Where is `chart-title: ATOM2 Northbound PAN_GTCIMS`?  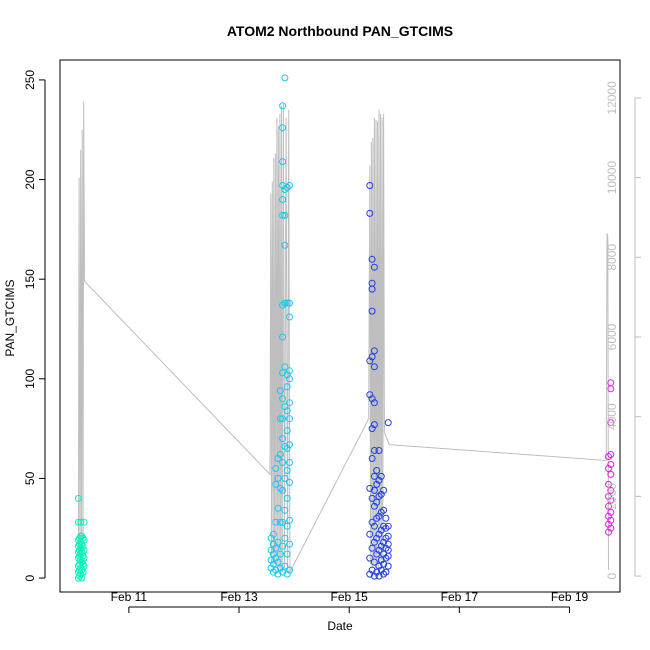
chart-title: ATOM2 Northbound PAN_GTCIMS is located at coordinates (340, 31).